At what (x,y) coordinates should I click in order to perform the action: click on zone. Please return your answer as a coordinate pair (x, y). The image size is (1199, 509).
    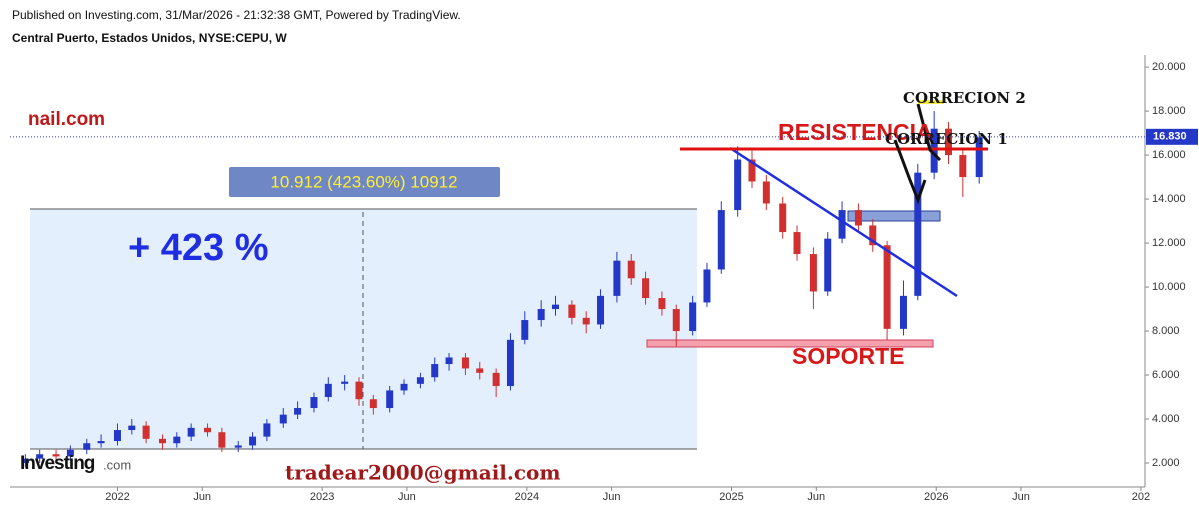
    Looking at the image, I should click on (894, 216).